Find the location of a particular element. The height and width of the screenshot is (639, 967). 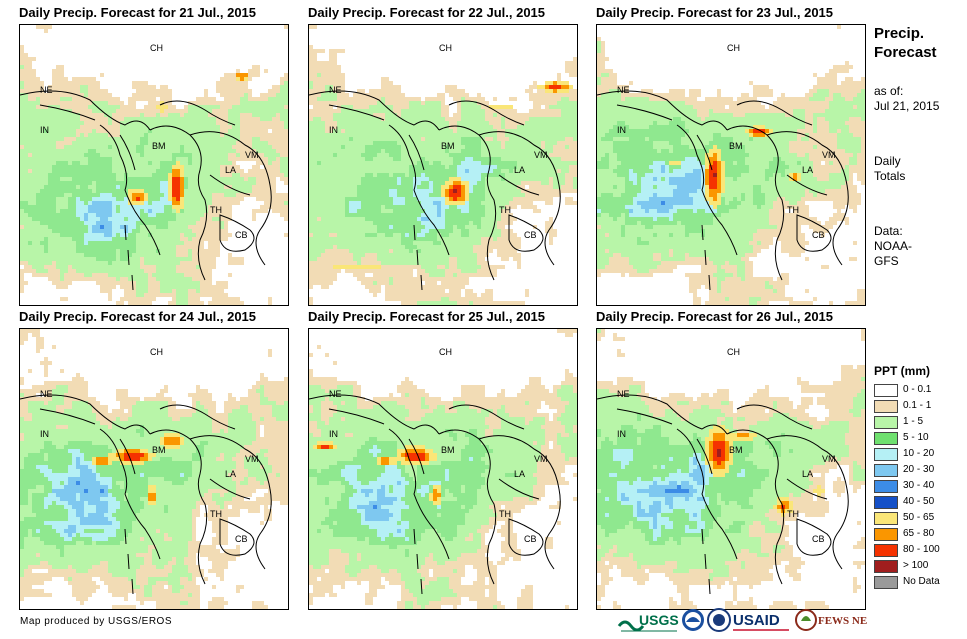

sponsor-logos: USGS USAID FEWS NET is located at coordinates (742, 621).